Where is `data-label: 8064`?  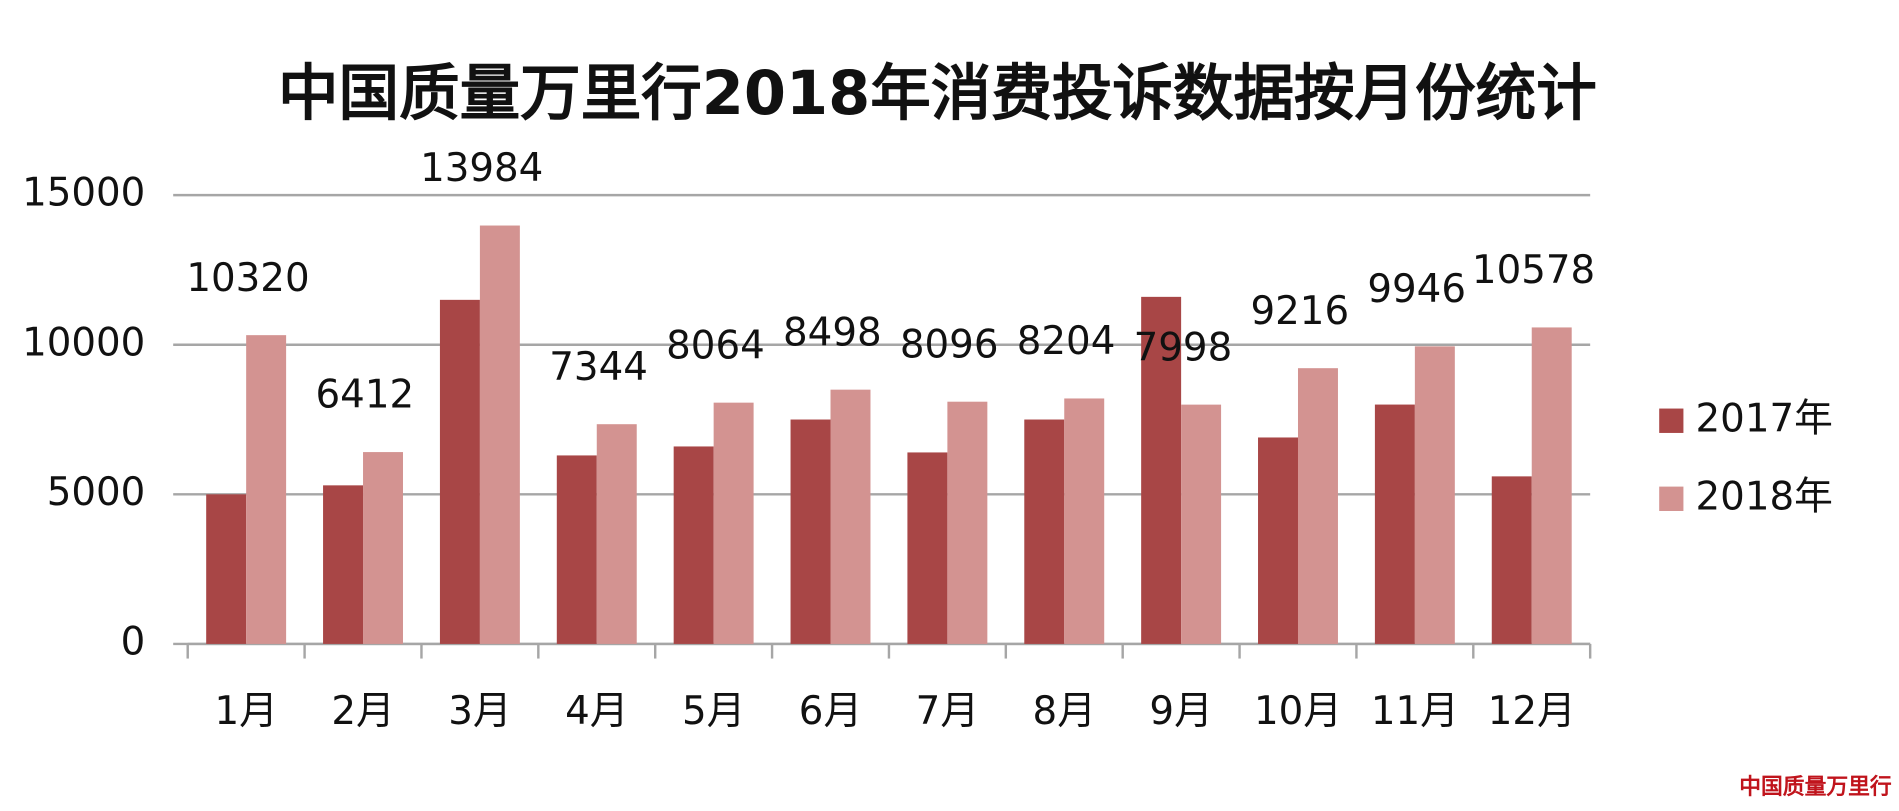 data-label: 8064 is located at coordinates (715, 345).